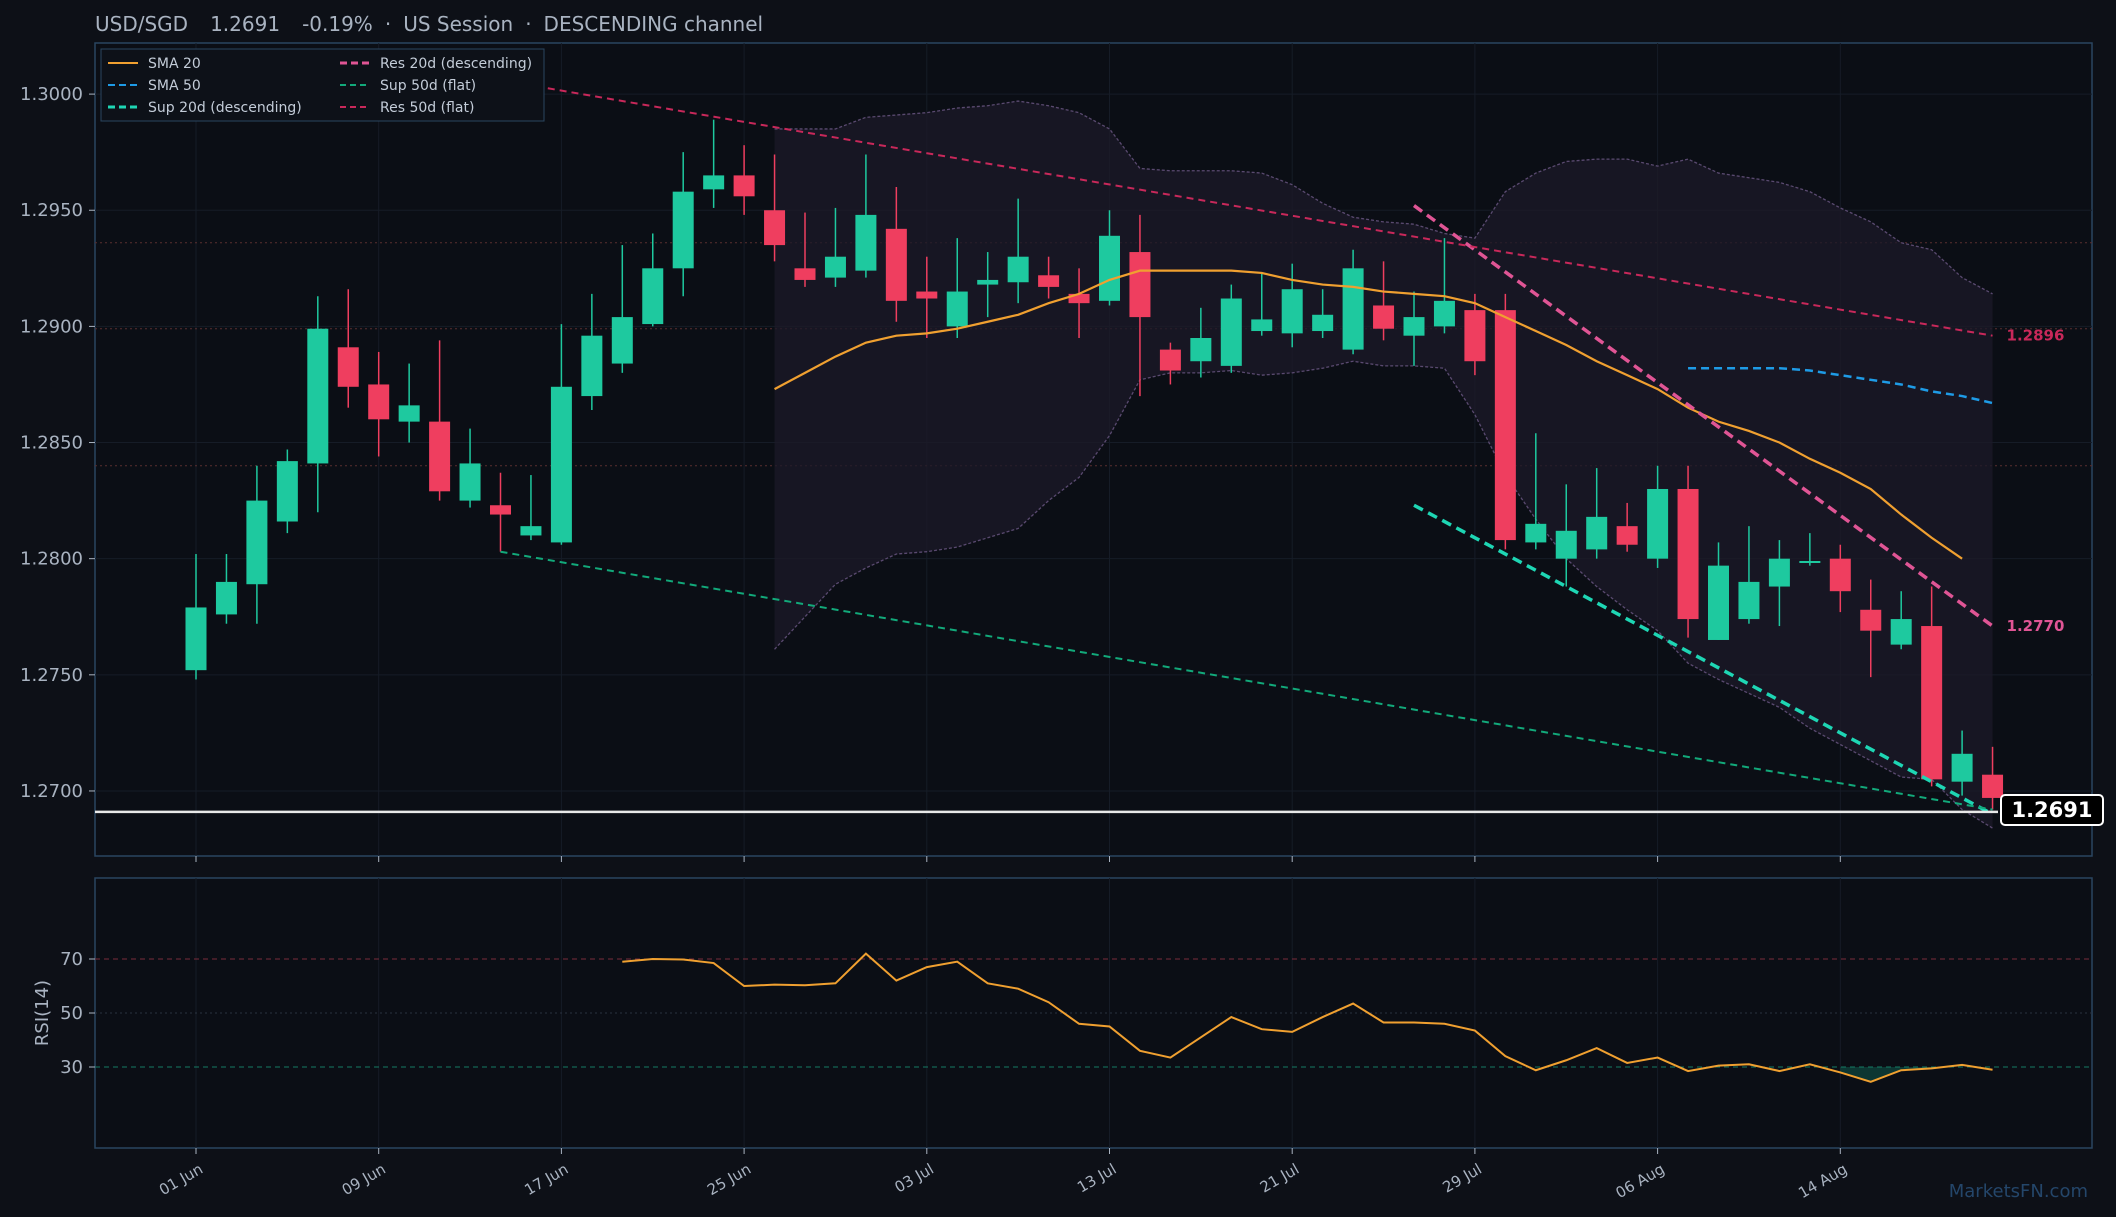 The image size is (2116, 1217). I want to click on header-sep-2: ·, so click(528, 24).